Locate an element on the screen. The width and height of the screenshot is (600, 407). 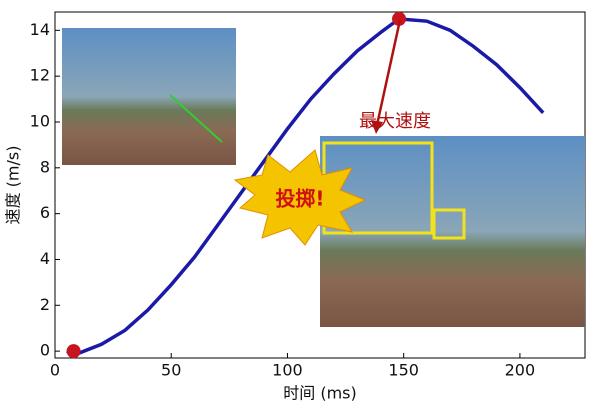
starburst is located at coordinates (300, 197).